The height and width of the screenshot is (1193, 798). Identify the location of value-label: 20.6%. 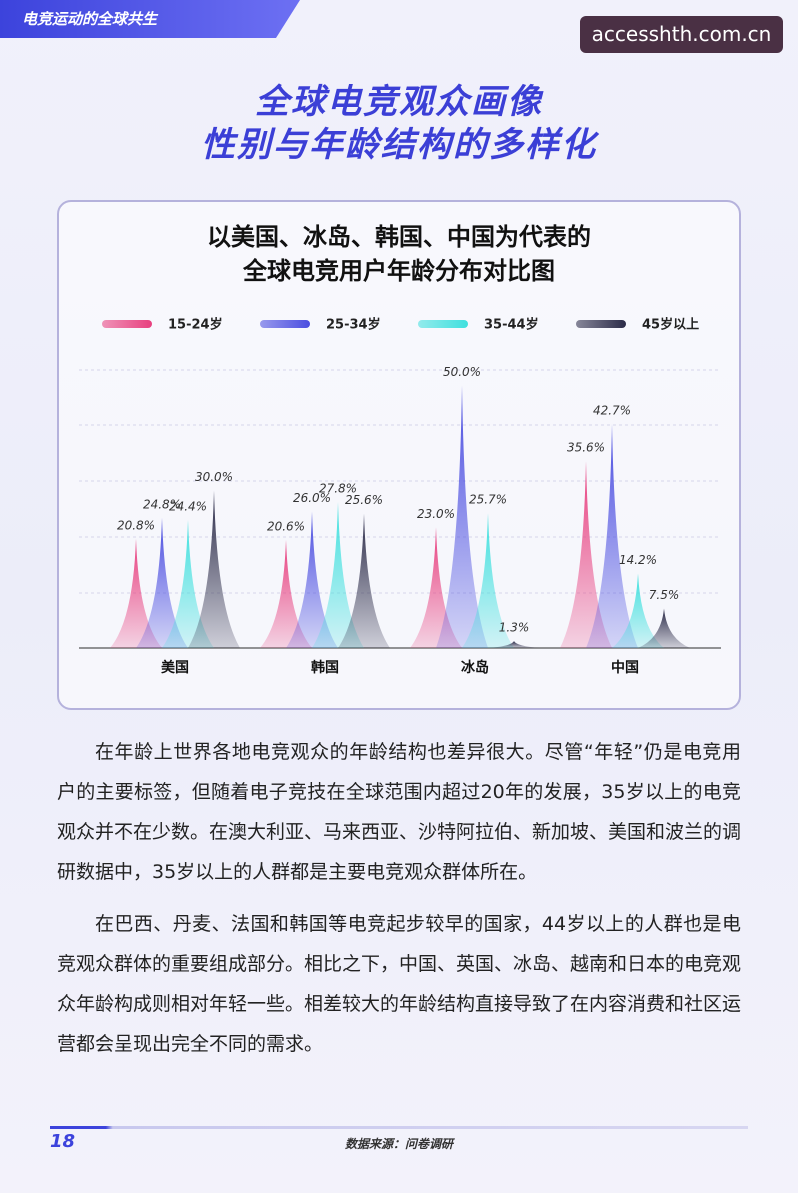
(286, 526).